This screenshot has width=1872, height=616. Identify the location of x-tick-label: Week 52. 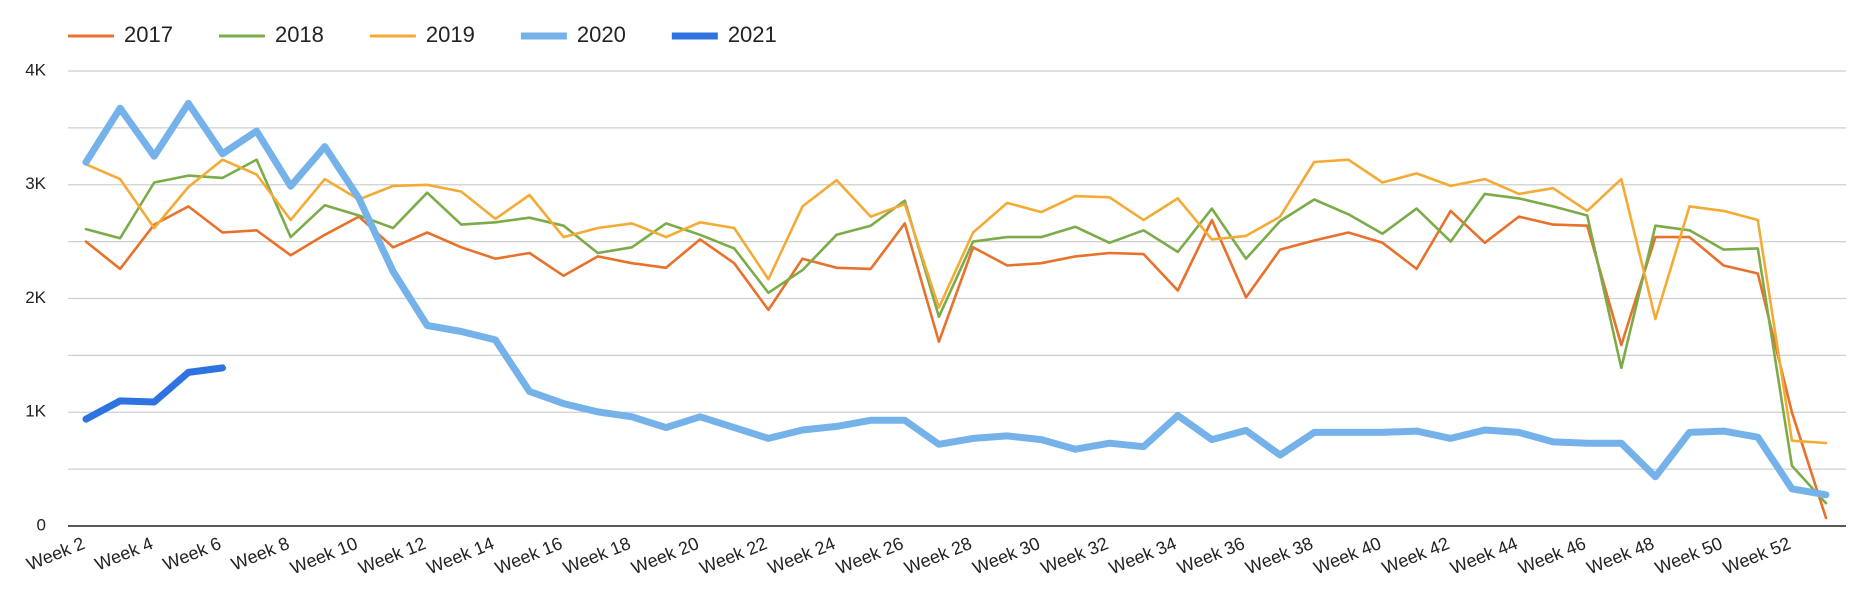
(1756, 555).